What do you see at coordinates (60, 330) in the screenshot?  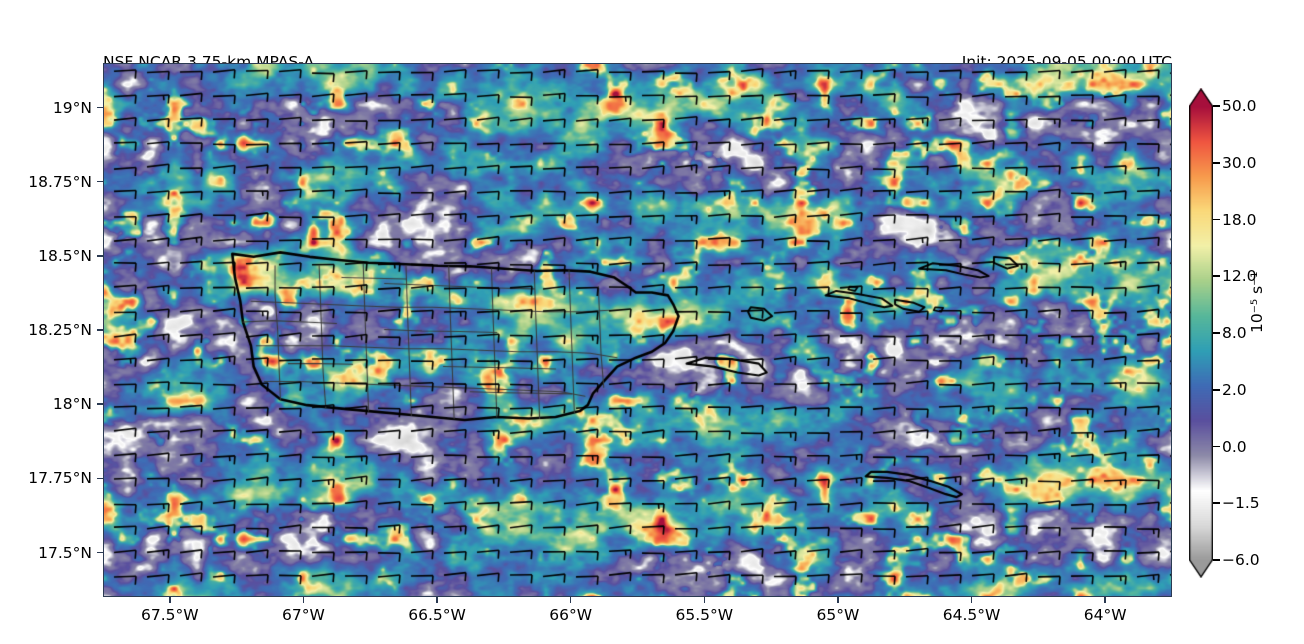 I see `y-tick-label-3: 18.25°N` at bounding box center [60, 330].